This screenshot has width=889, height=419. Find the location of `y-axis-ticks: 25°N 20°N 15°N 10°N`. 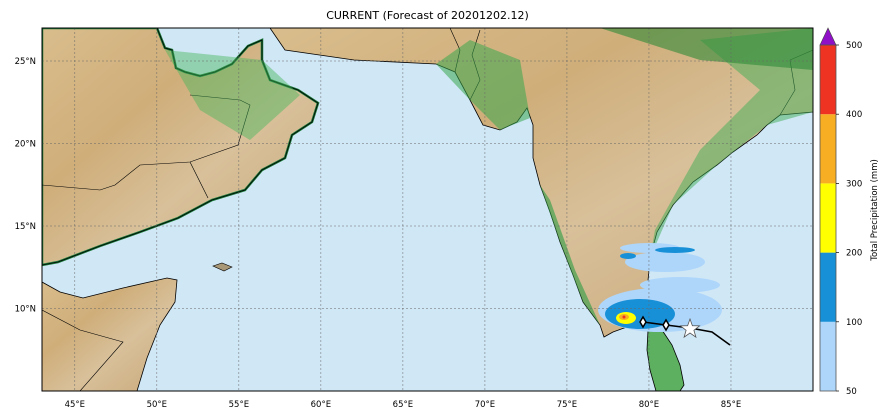

y-axis-ticks: 25°N 20°N 15°N 10°N is located at coordinates (25, 186).